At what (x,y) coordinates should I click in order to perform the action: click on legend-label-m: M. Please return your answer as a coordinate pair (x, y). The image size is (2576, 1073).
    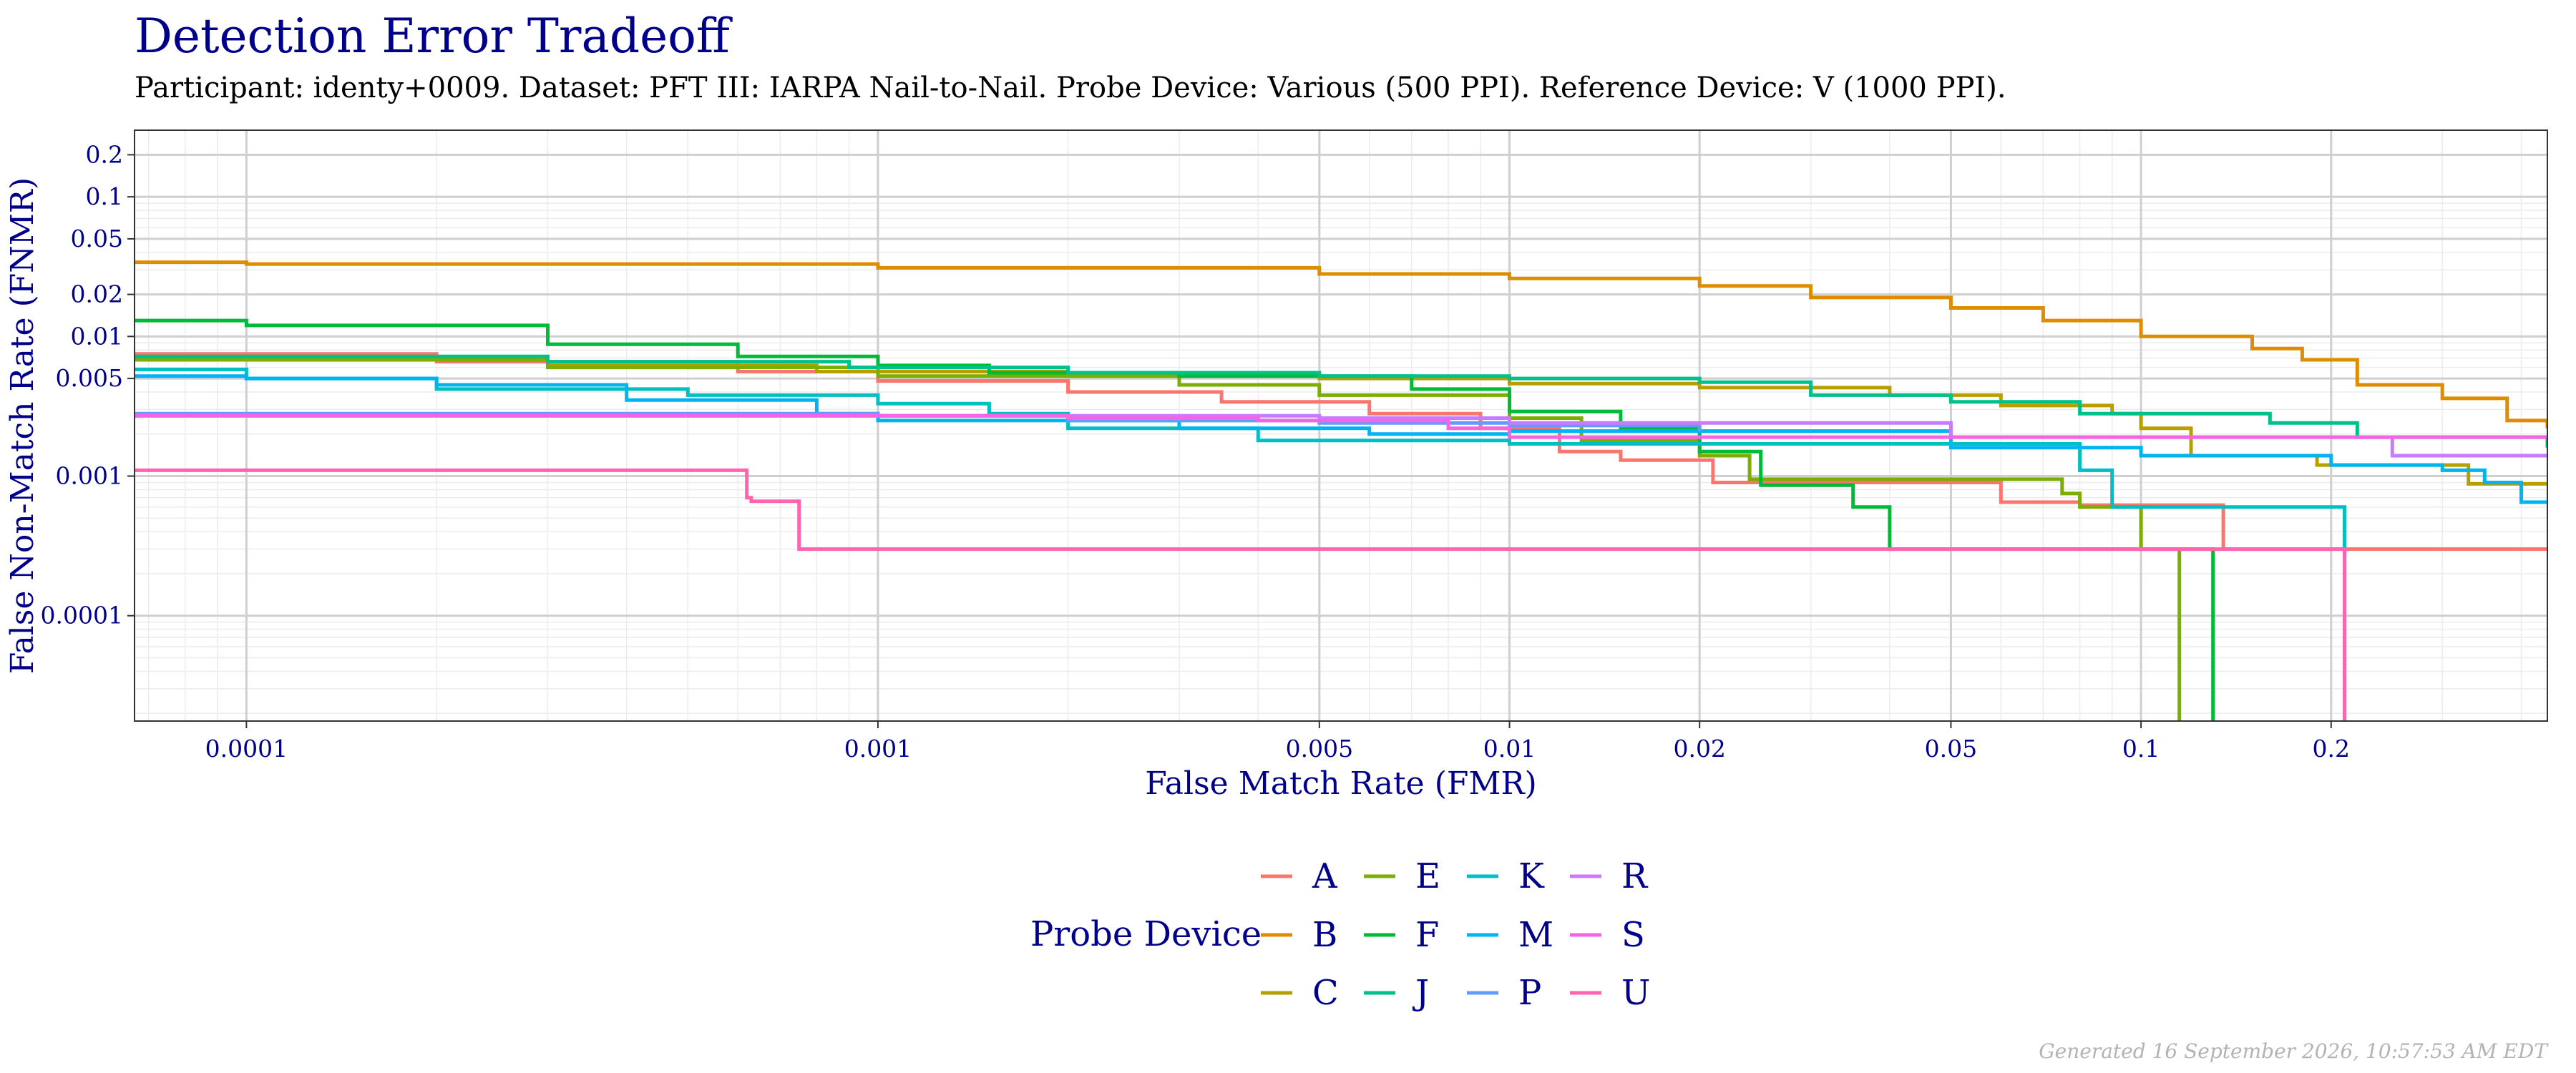
    Looking at the image, I should click on (1535, 935).